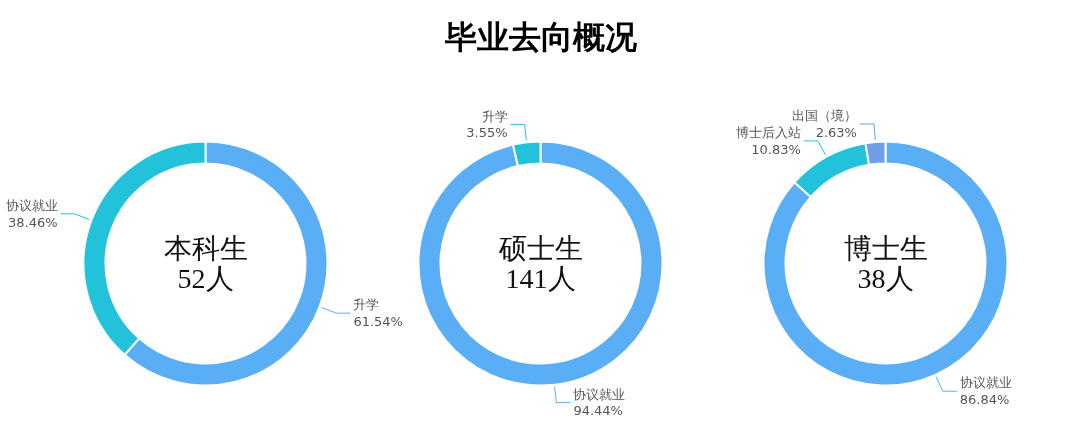 This screenshot has height=428, width=1080. Describe the element at coordinates (885, 248) in the screenshot. I see `text: 博士生` at that location.